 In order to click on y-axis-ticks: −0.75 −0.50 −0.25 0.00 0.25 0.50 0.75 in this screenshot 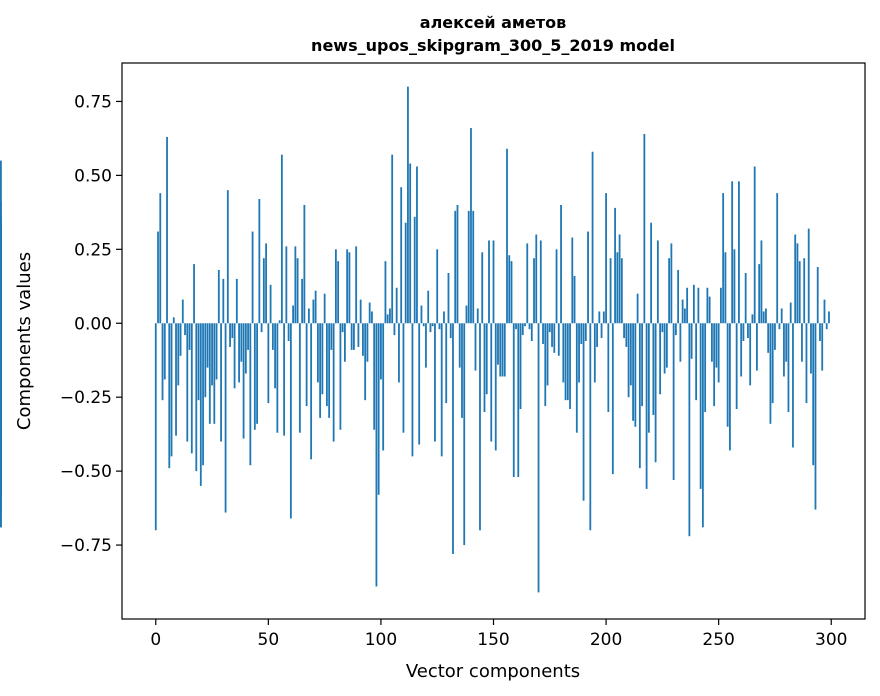, I will do `click(91, 324)`.